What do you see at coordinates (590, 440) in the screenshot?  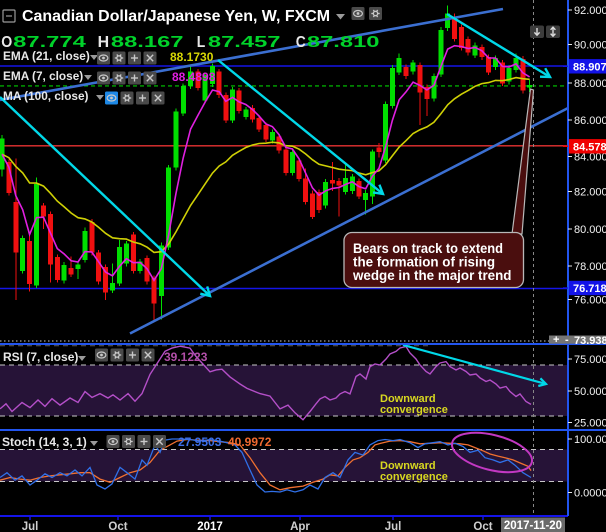 I see `svg-text: 100.00` at bounding box center [590, 440].